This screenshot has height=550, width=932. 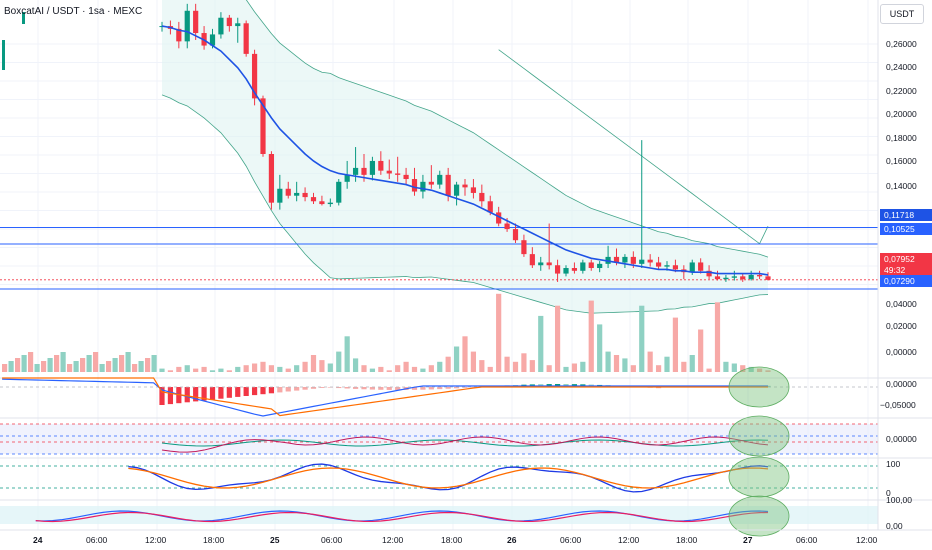 I want to click on highlight-circle, so click(x=759, y=436).